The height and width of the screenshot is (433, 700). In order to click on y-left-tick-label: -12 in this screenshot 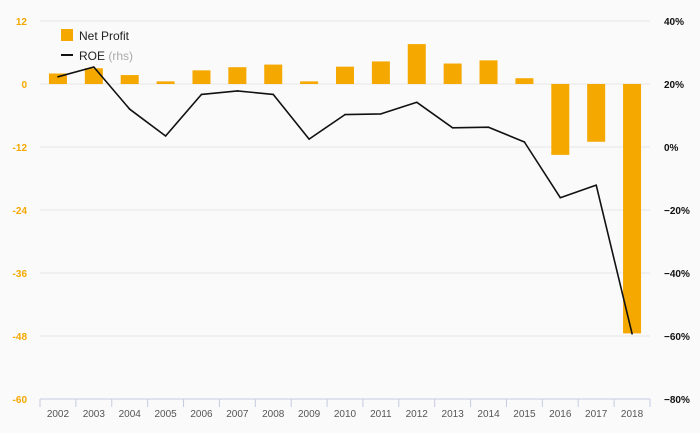, I will do `click(20, 148)`.